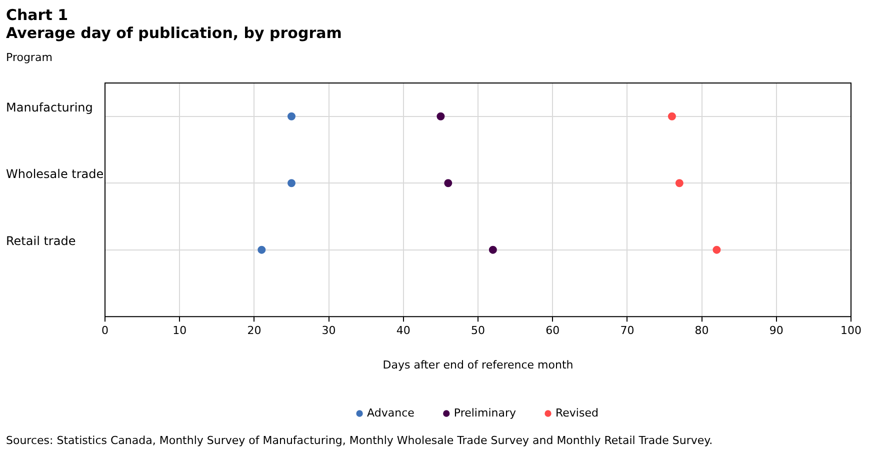  I want to click on y-axis-title: Program, so click(29, 57).